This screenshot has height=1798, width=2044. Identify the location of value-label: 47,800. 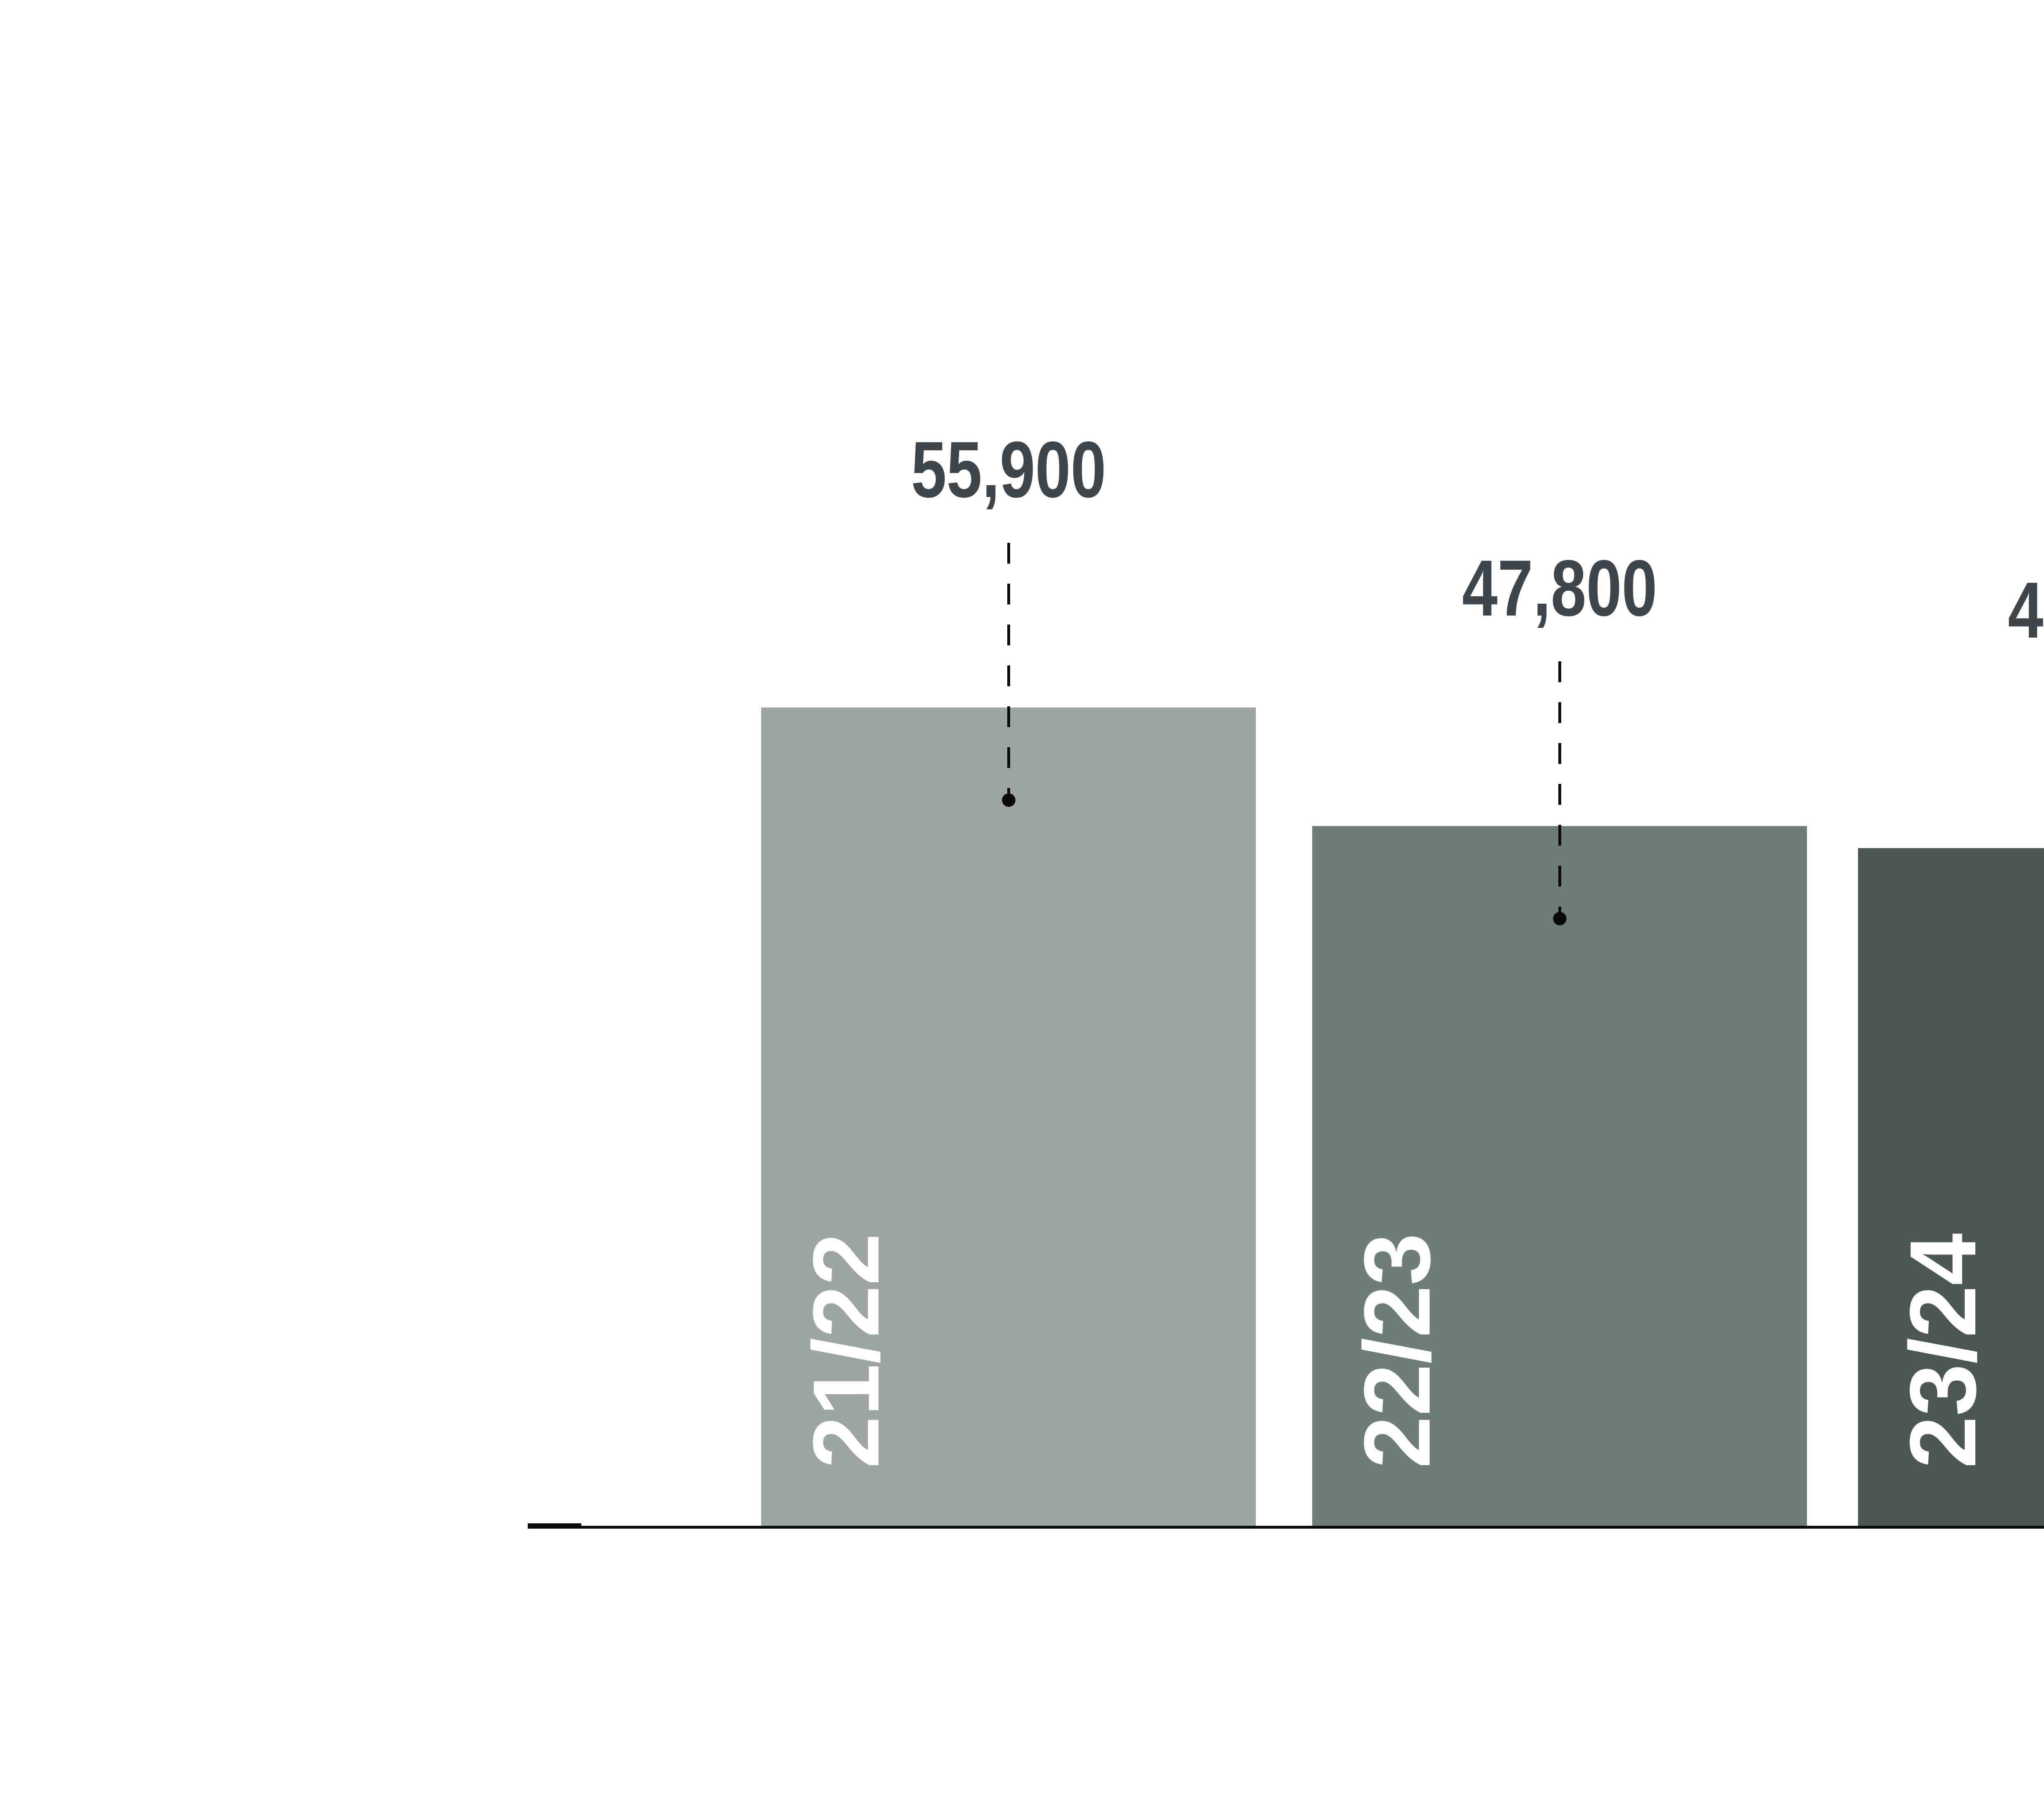
(1559, 588).